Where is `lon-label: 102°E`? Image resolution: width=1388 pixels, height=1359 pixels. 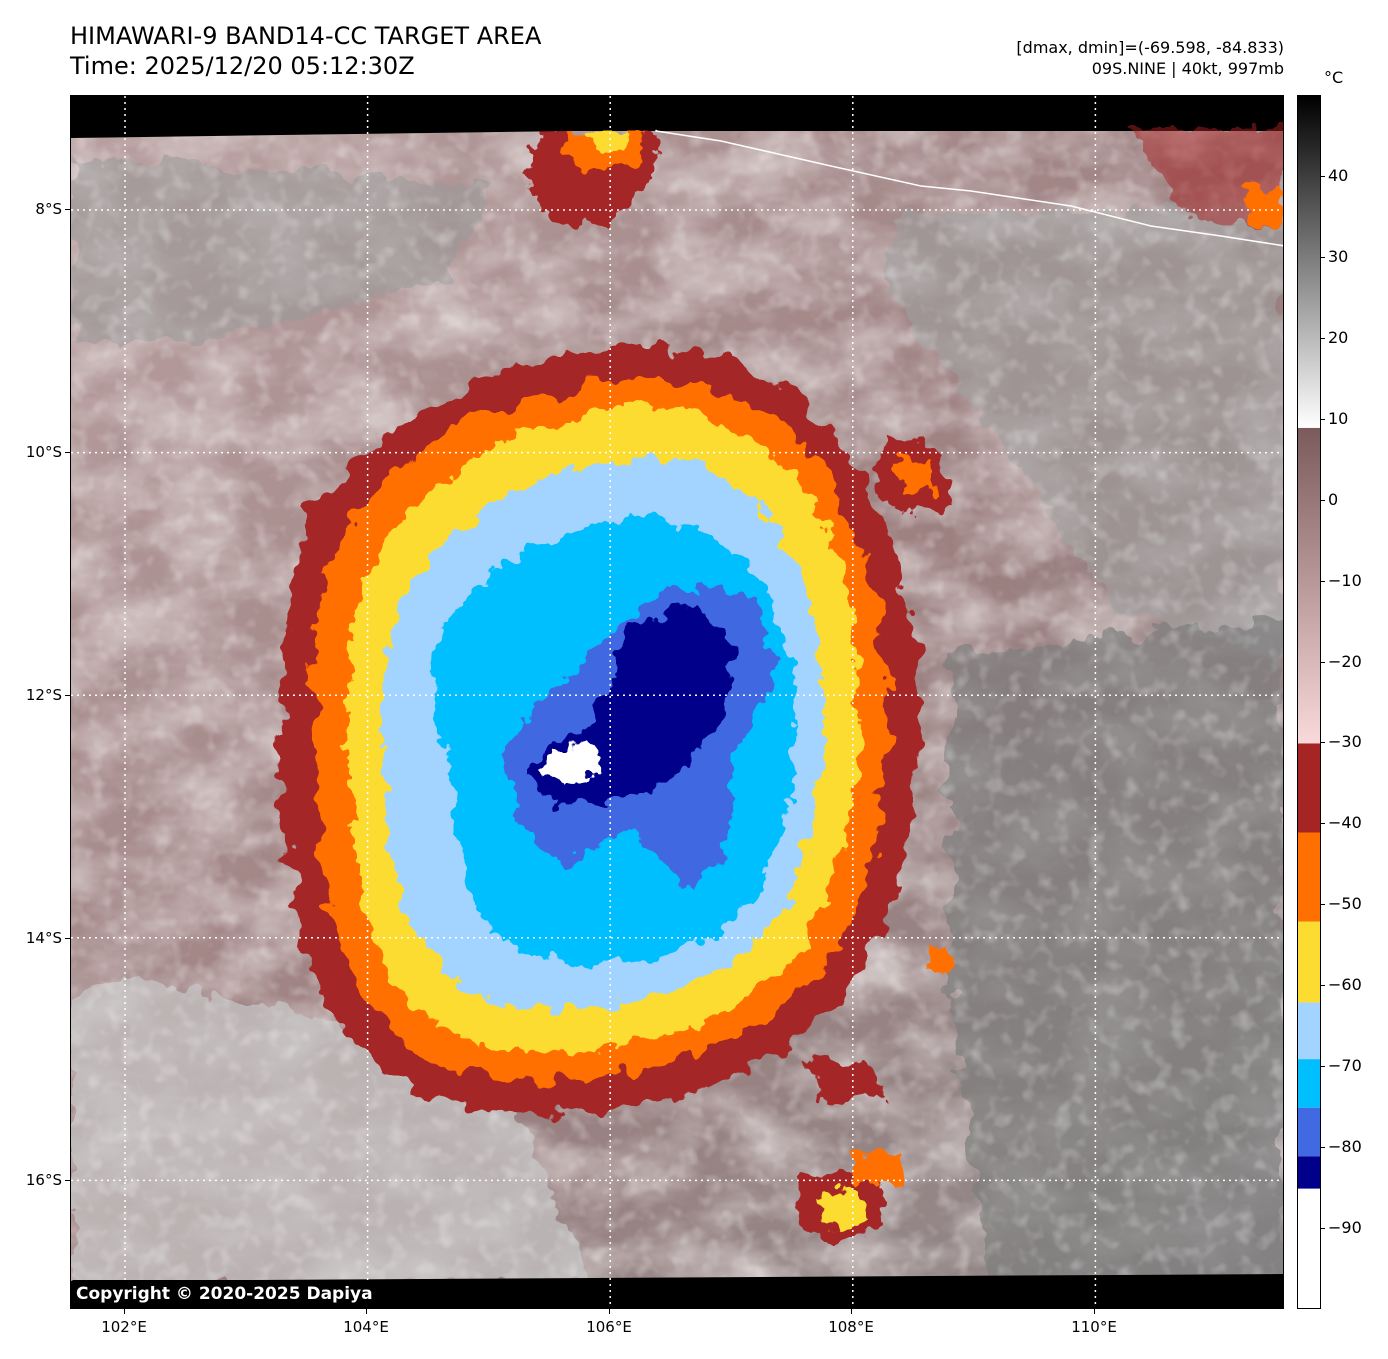 lon-label: 102°E is located at coordinates (124, 1327).